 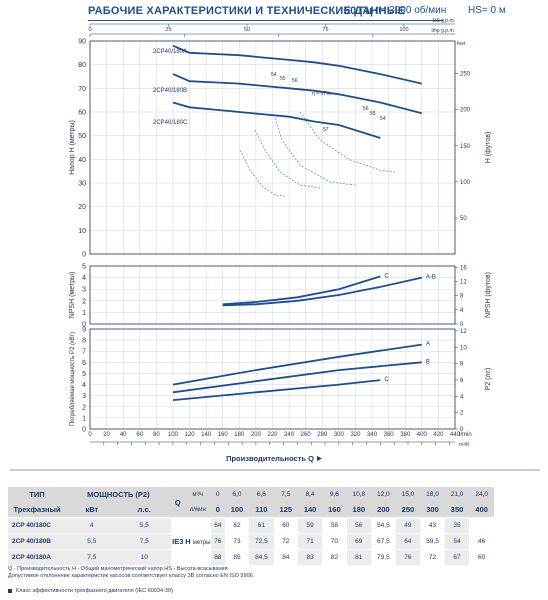 I want to click on head-cell: 43, so click(x=432, y=525).